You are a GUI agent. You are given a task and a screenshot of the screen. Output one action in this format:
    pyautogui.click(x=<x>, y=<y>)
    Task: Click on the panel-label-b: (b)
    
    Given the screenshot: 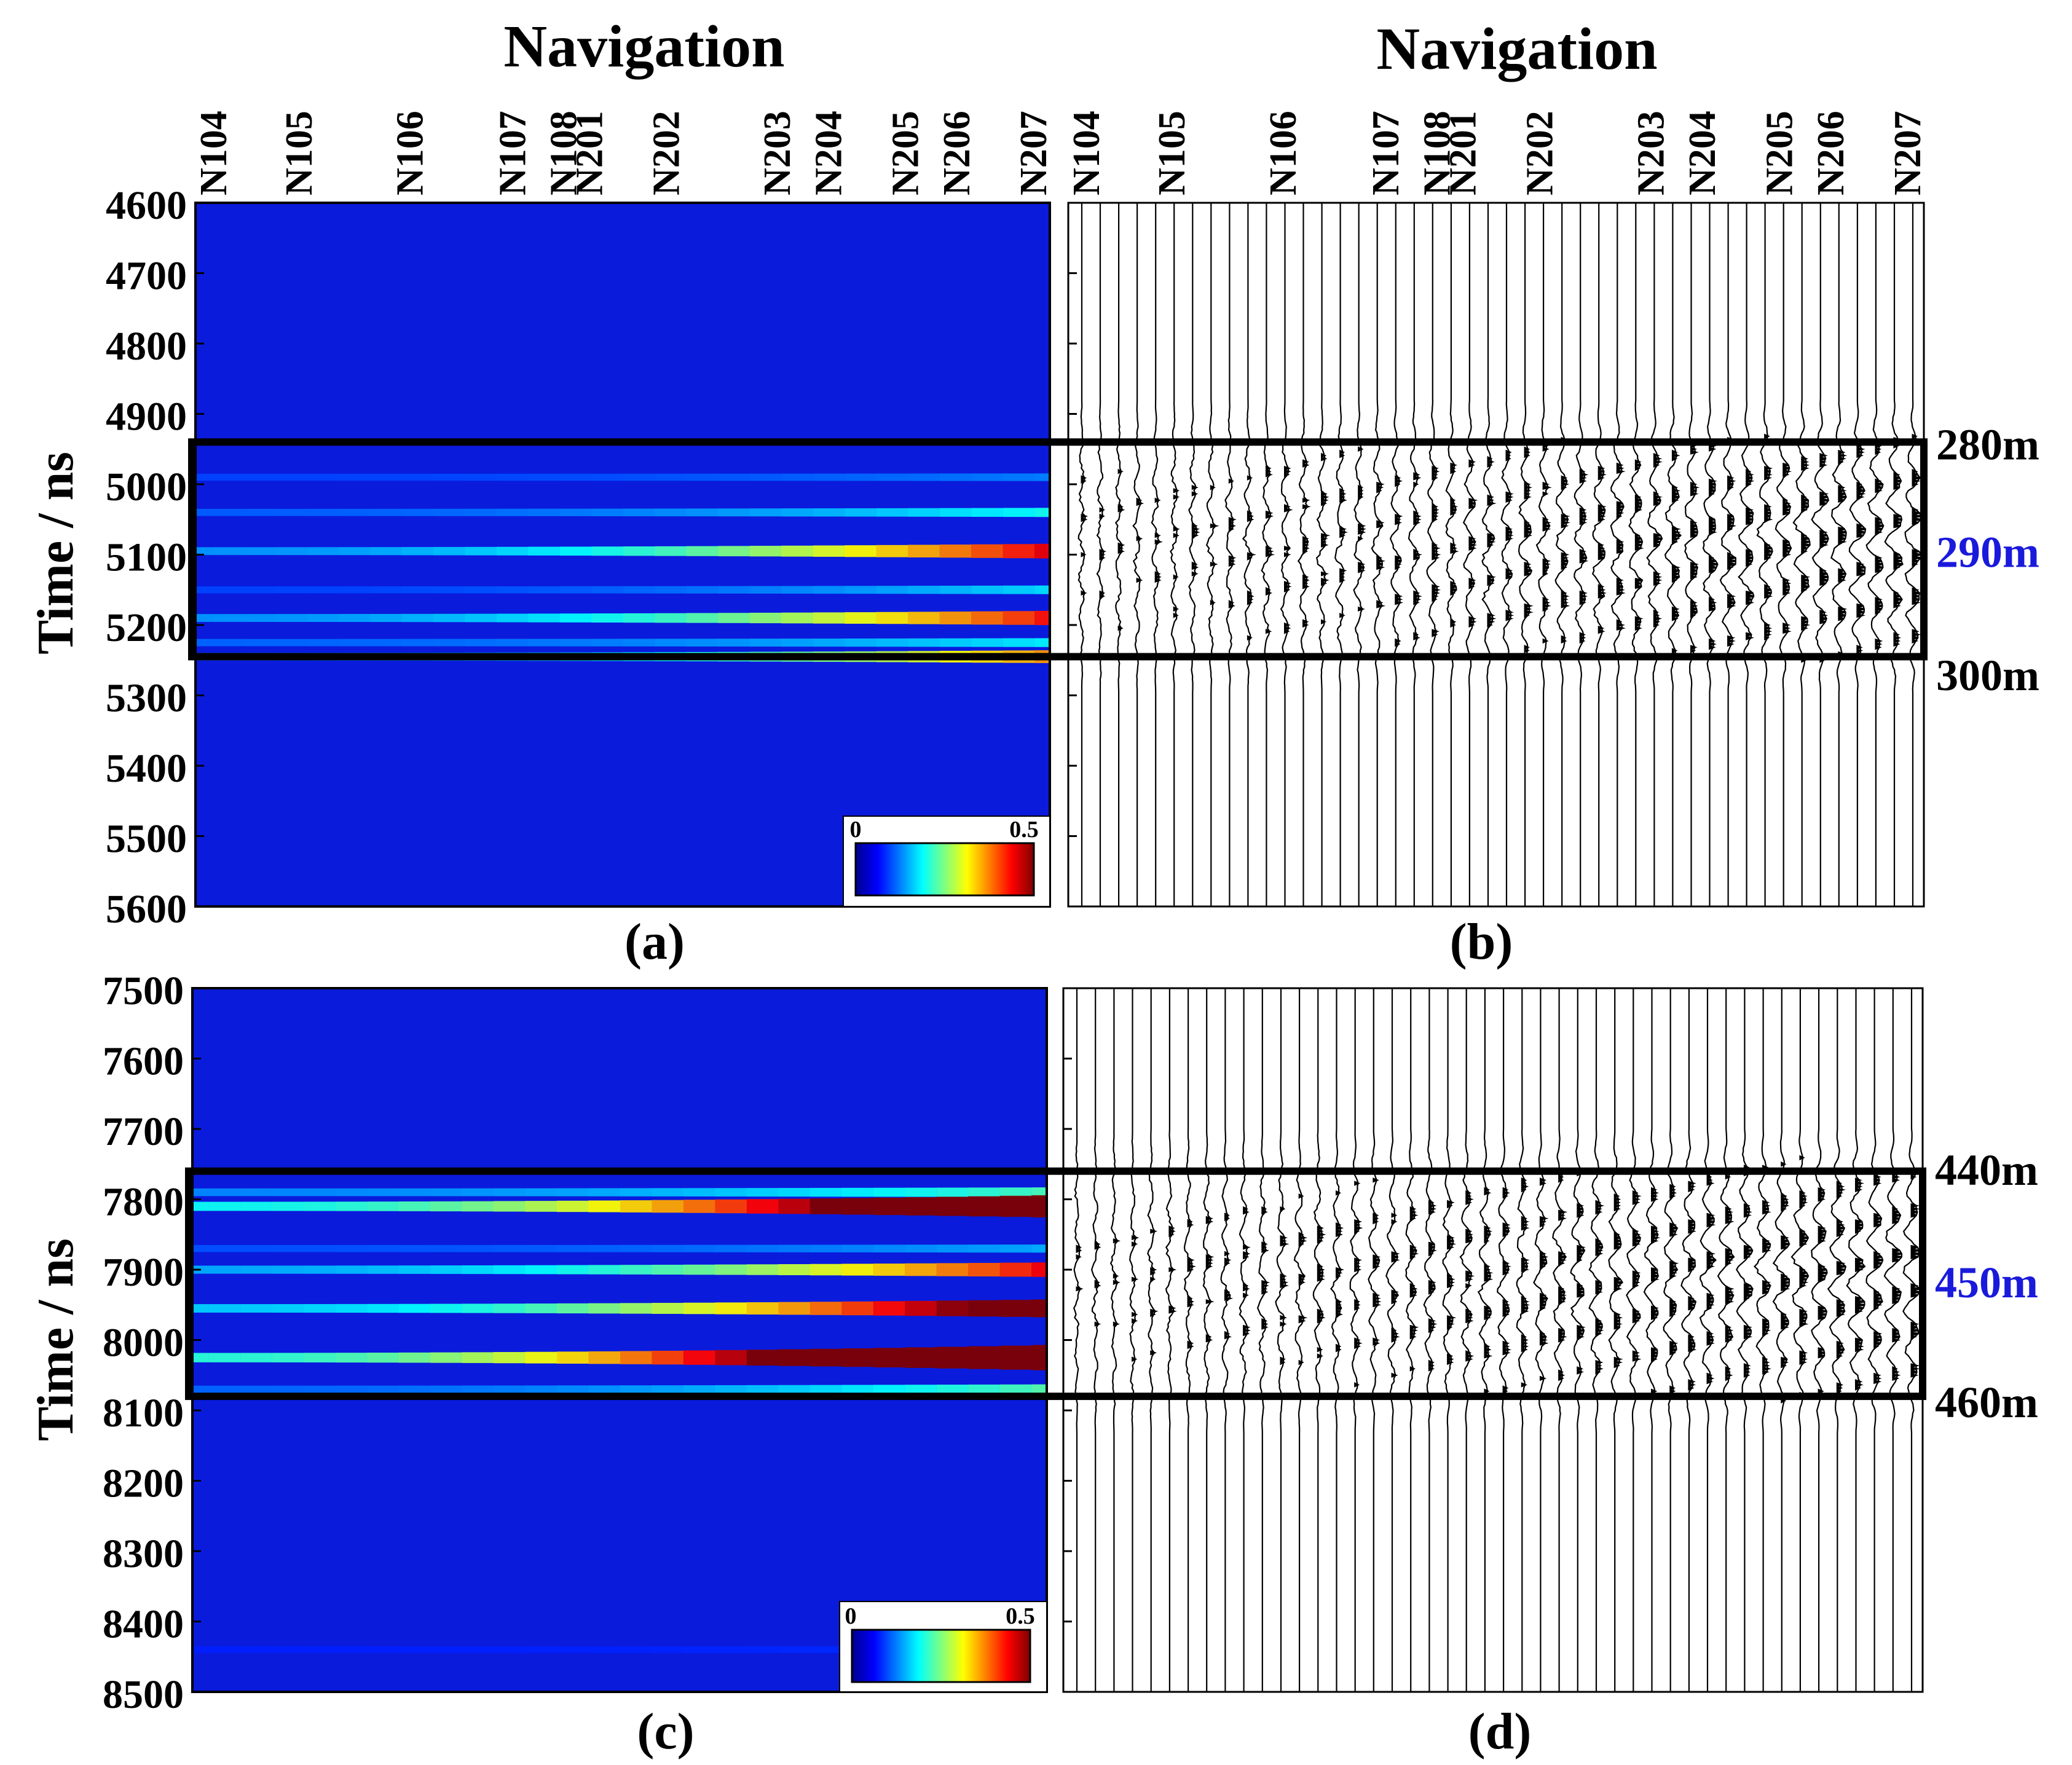 What is the action you would take?
    pyautogui.click(x=1482, y=942)
    